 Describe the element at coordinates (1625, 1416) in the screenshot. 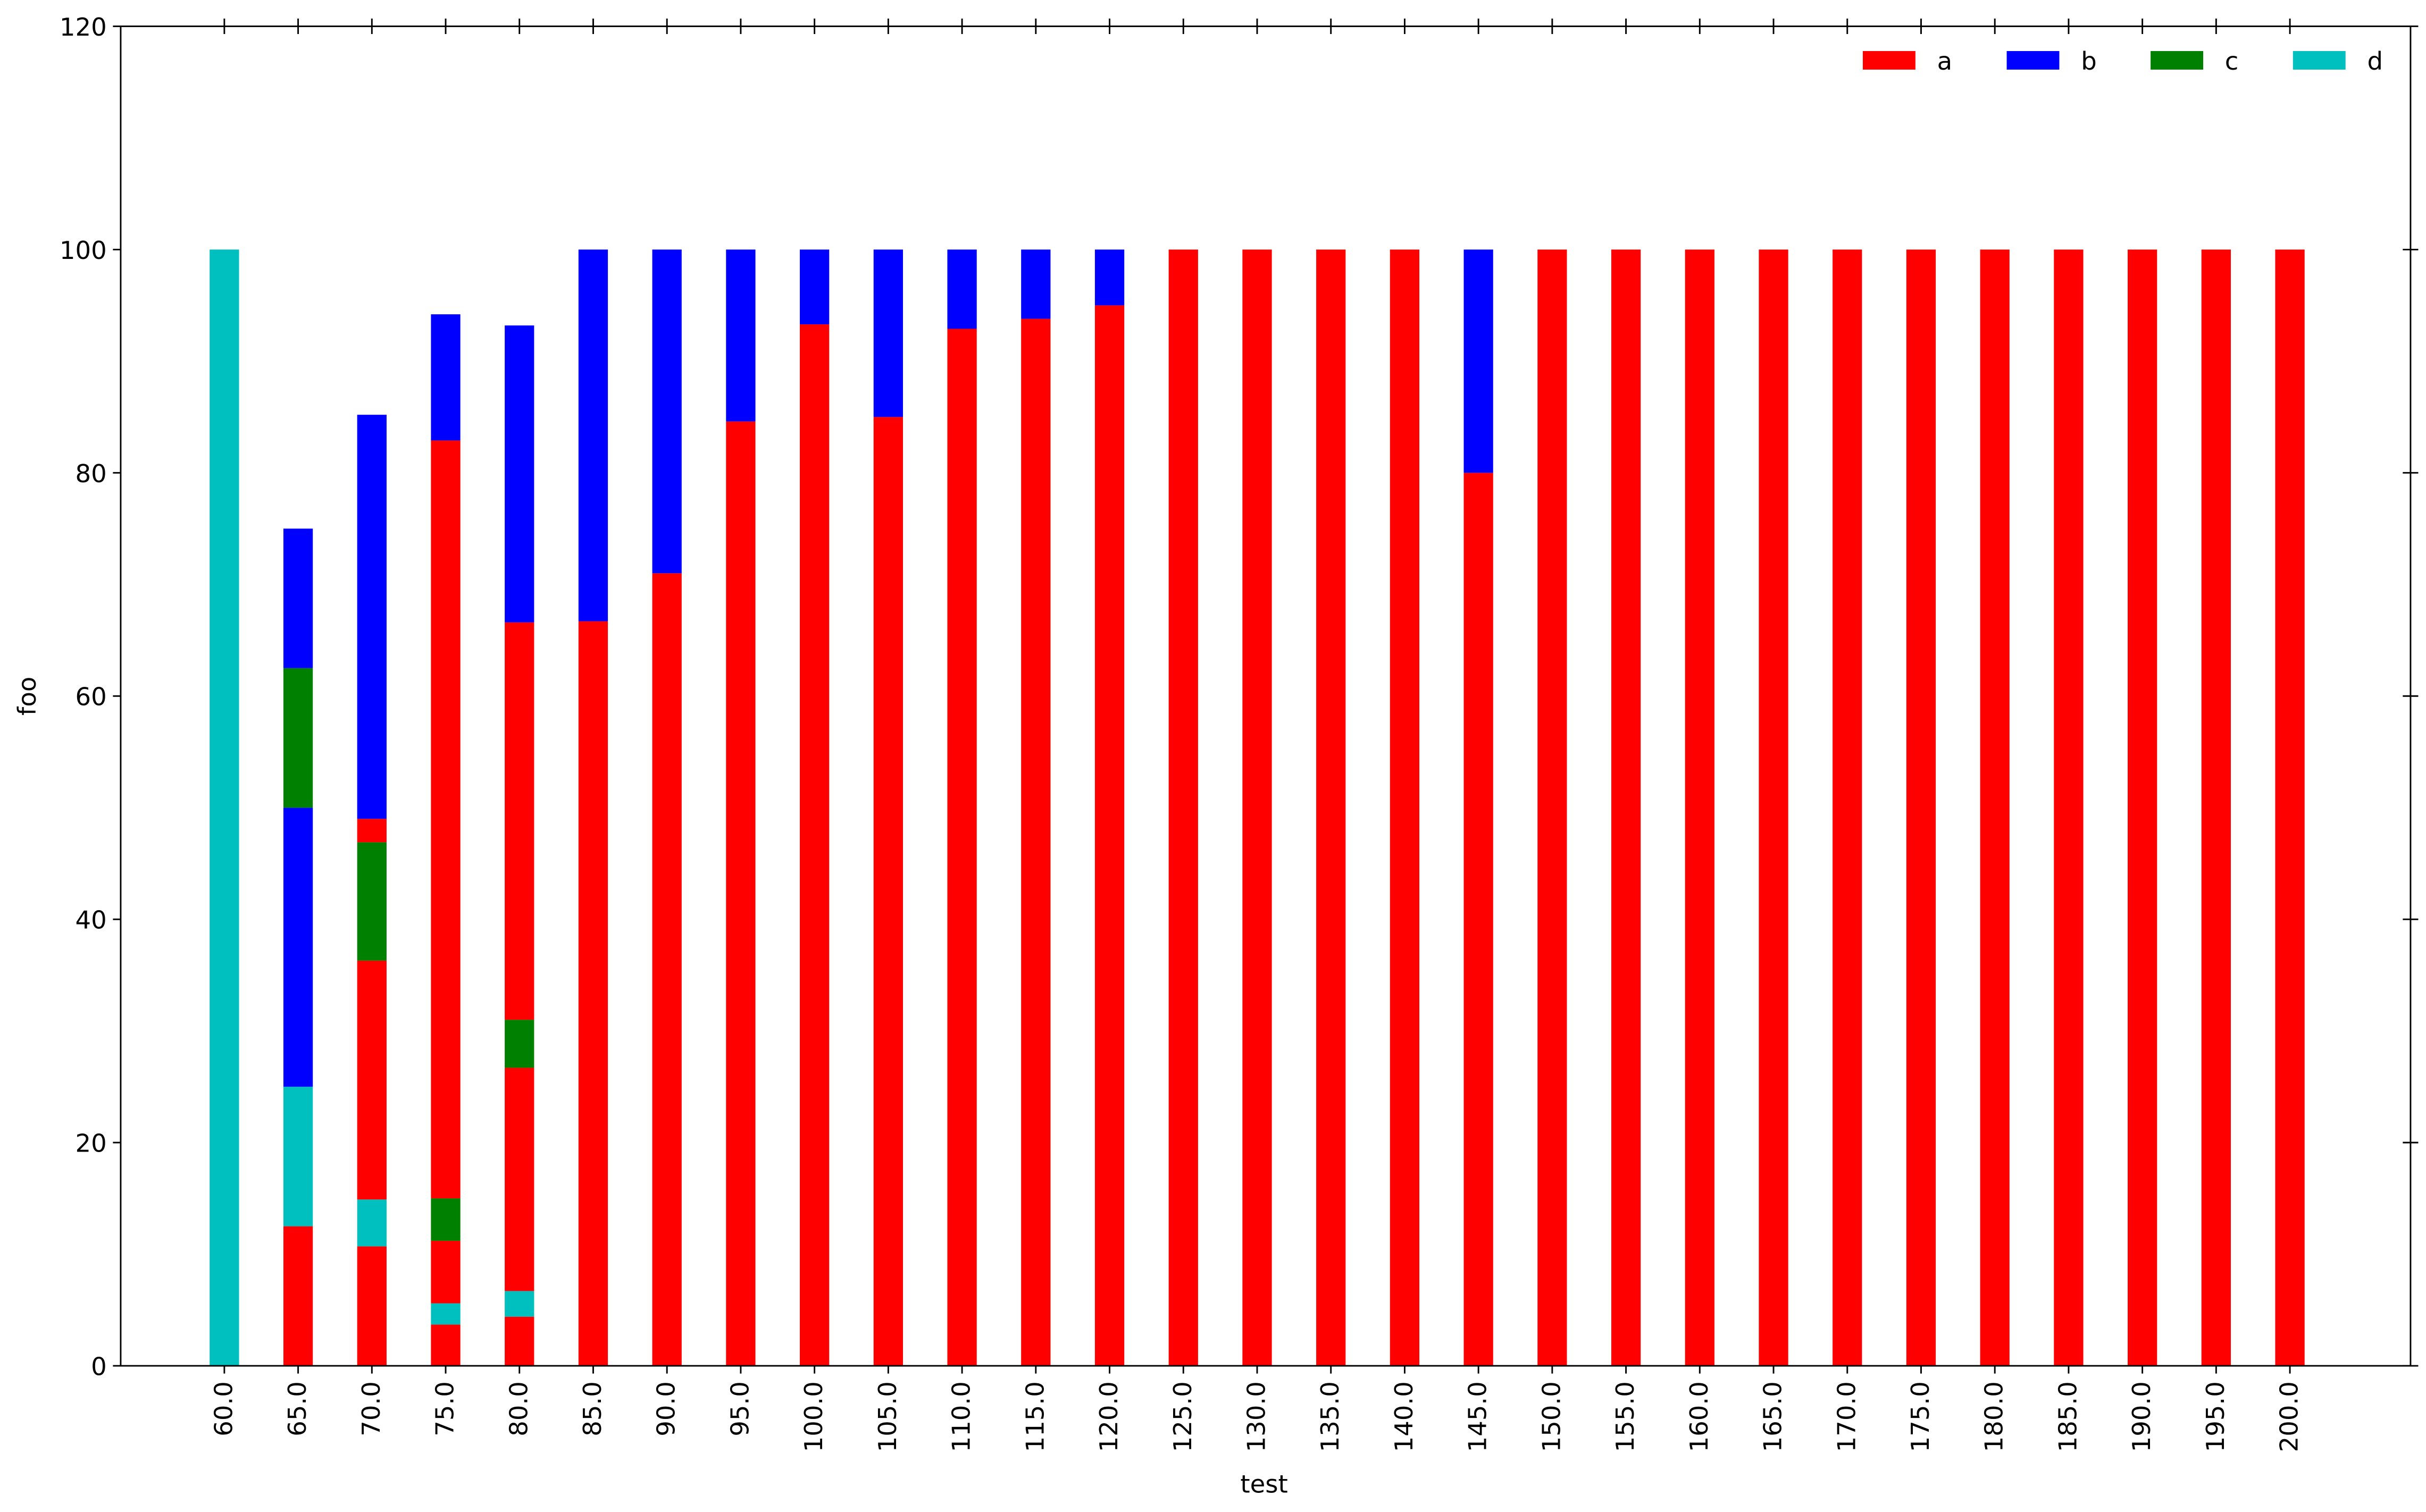

I see `x-tick-label: 155.0` at that location.